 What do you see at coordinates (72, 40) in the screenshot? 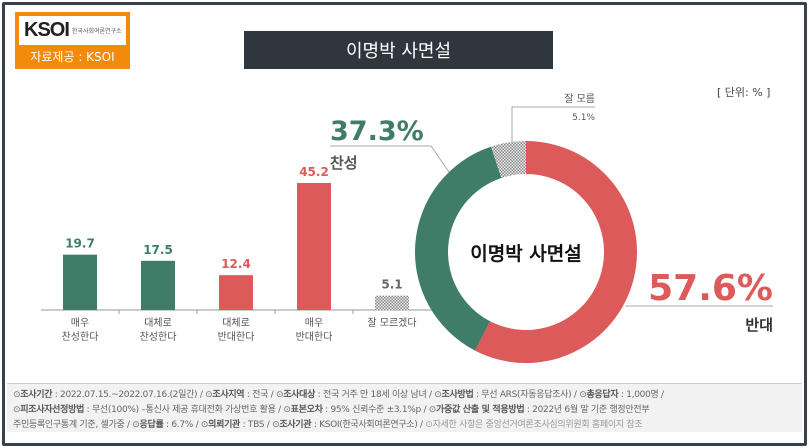
I see `logo: KSOI 한국사회여론연구소 자료제공 : KSOI` at bounding box center [72, 40].